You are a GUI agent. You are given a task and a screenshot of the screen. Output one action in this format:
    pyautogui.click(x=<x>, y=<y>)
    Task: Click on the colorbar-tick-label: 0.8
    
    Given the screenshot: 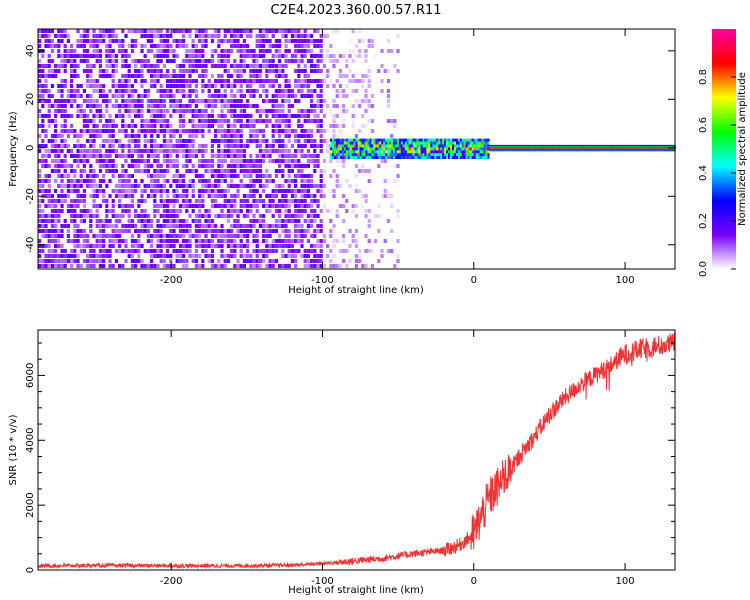 What is the action you would take?
    pyautogui.click(x=703, y=77)
    